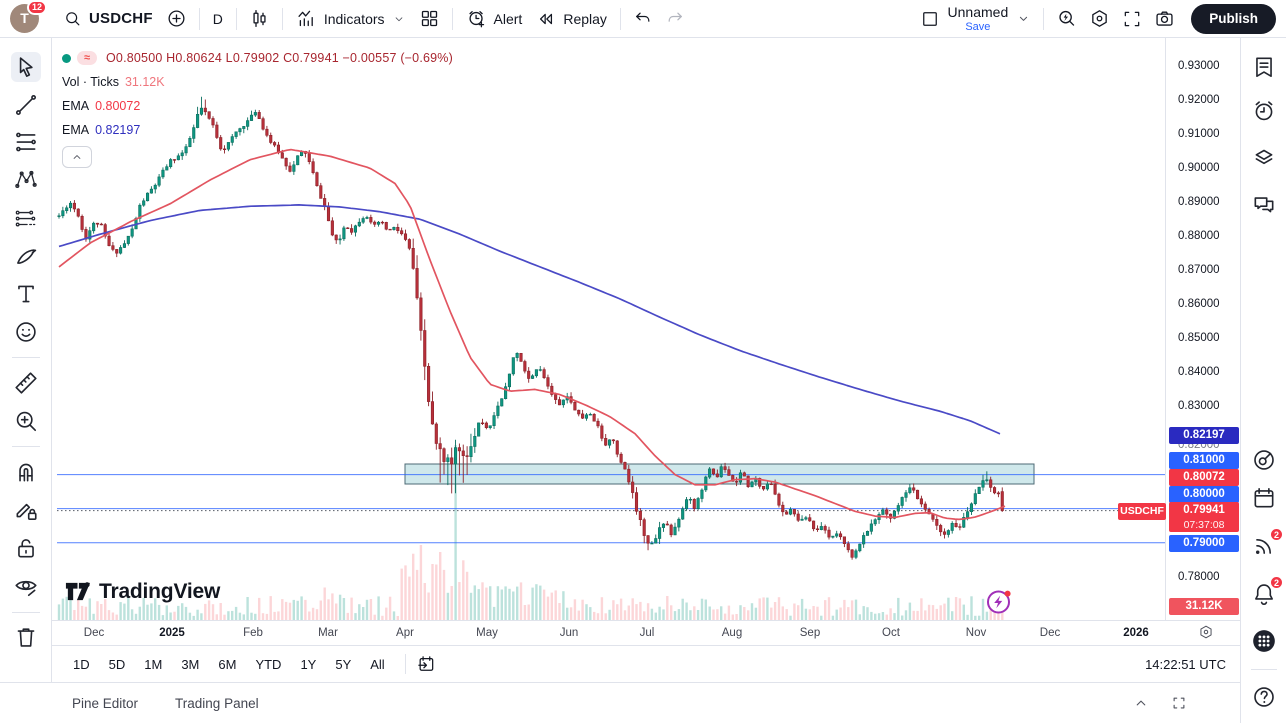  What do you see at coordinates (26, 67) in the screenshot?
I see `tool-cursor` at bounding box center [26, 67].